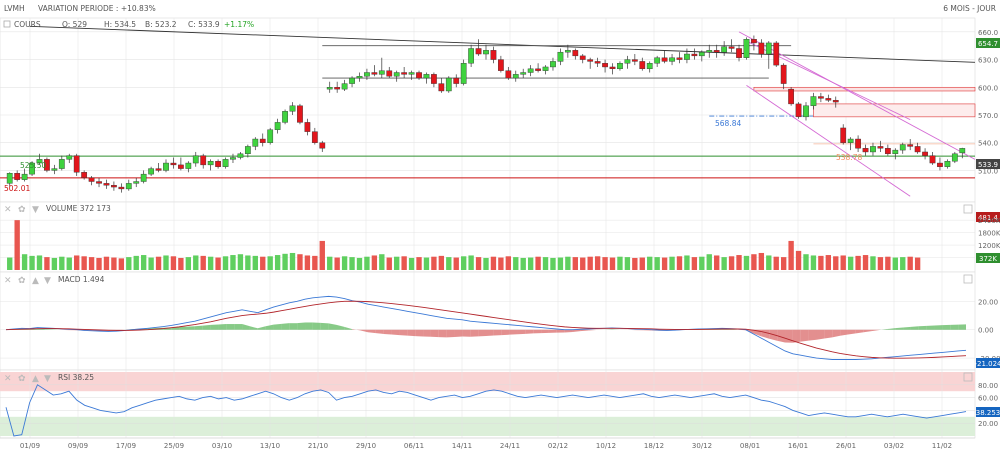 This screenshot has width=1000, height=453. What do you see at coordinates (487, 381) in the screenshot?
I see `rsi-overbought-zone` at bounding box center [487, 381].